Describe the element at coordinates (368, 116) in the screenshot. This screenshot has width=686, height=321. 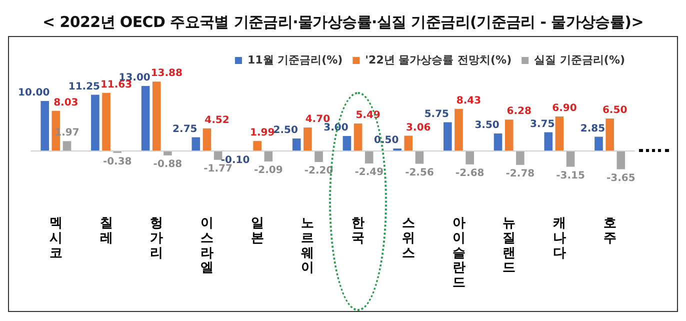
I see `data-label: 5.49` at that location.